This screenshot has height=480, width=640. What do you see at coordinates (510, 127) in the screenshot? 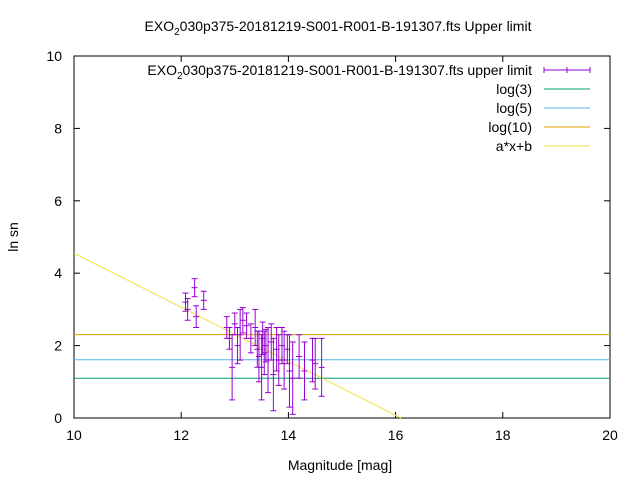
I see `legend-label: log(10)` at bounding box center [510, 127].